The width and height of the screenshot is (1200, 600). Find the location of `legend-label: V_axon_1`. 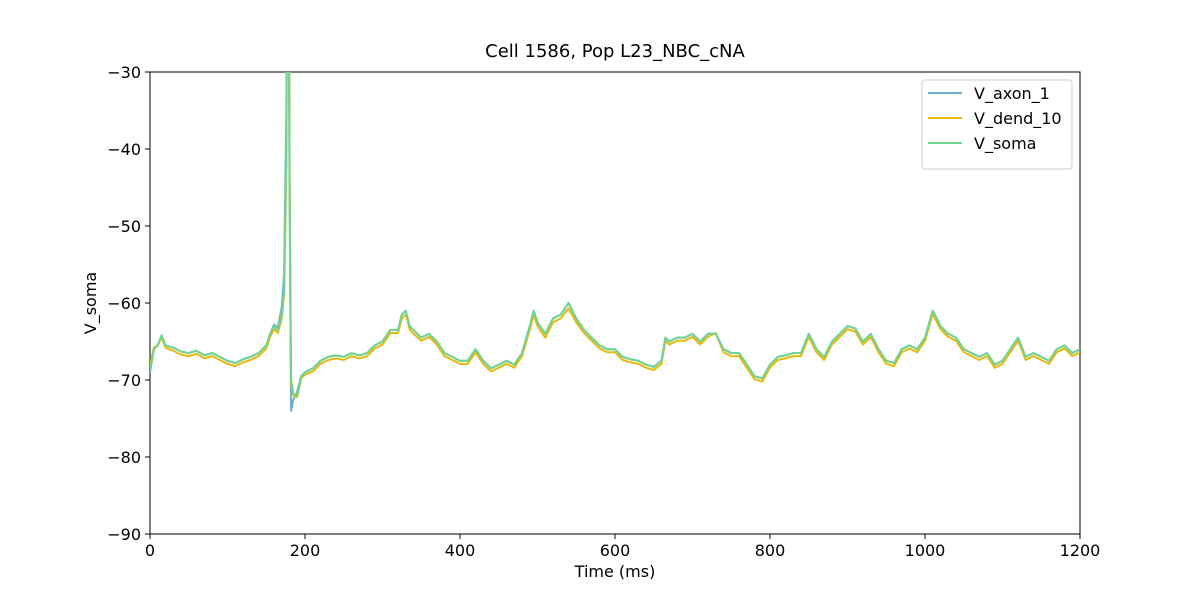

legend-label: V_axon_1 is located at coordinates (1012, 94).